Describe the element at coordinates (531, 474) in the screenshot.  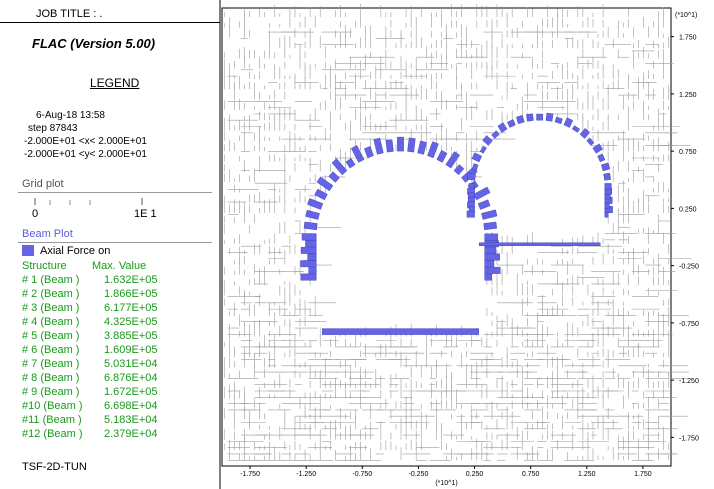
I see `x-tick-label: 0.750` at that location.